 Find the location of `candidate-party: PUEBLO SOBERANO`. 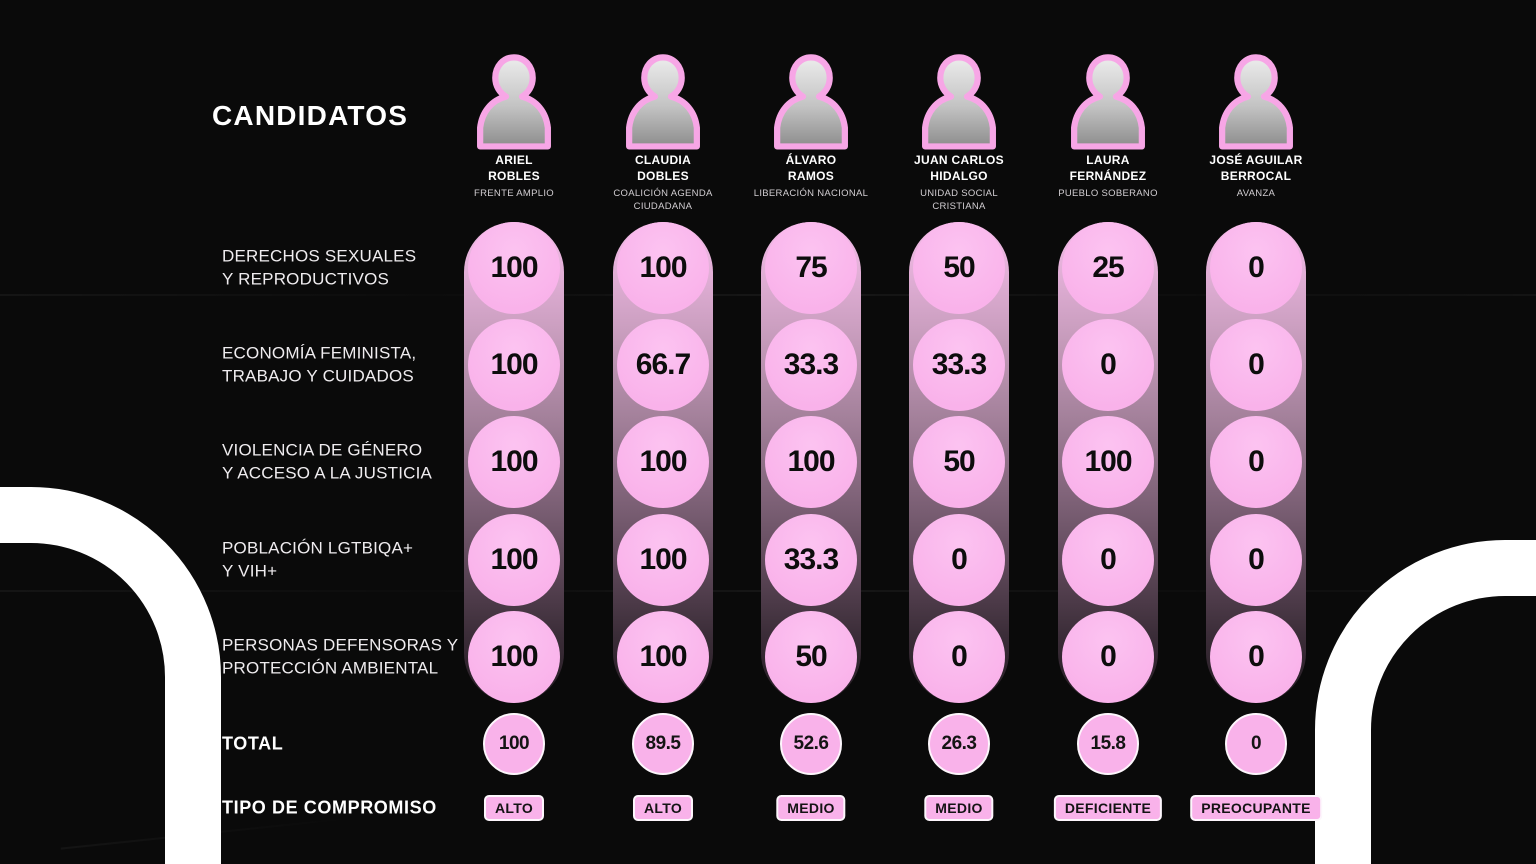

candidate-party: PUEBLO SOBERANO is located at coordinates (1108, 193).